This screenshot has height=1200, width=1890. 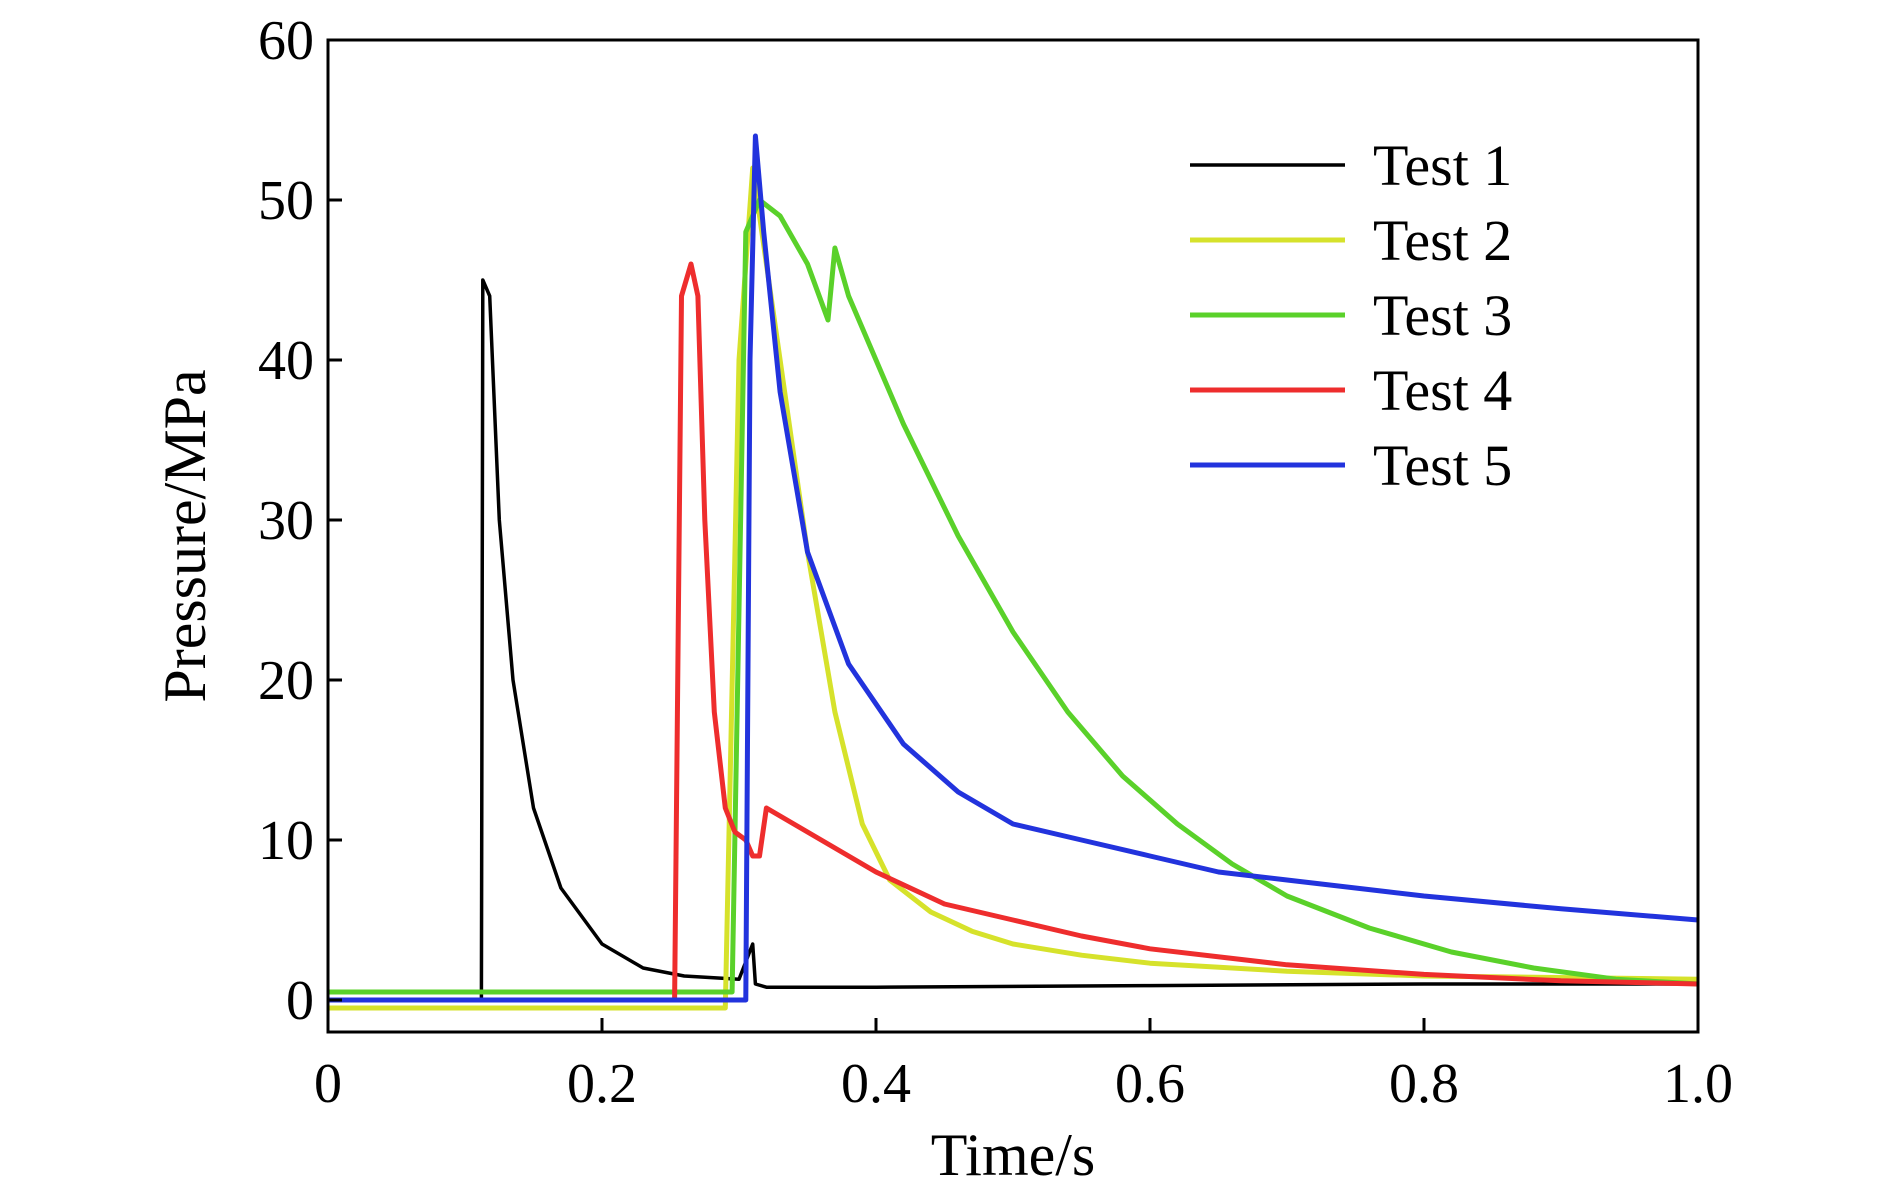 I want to click on x-axis-label: Time/s, so click(x=1013, y=1155).